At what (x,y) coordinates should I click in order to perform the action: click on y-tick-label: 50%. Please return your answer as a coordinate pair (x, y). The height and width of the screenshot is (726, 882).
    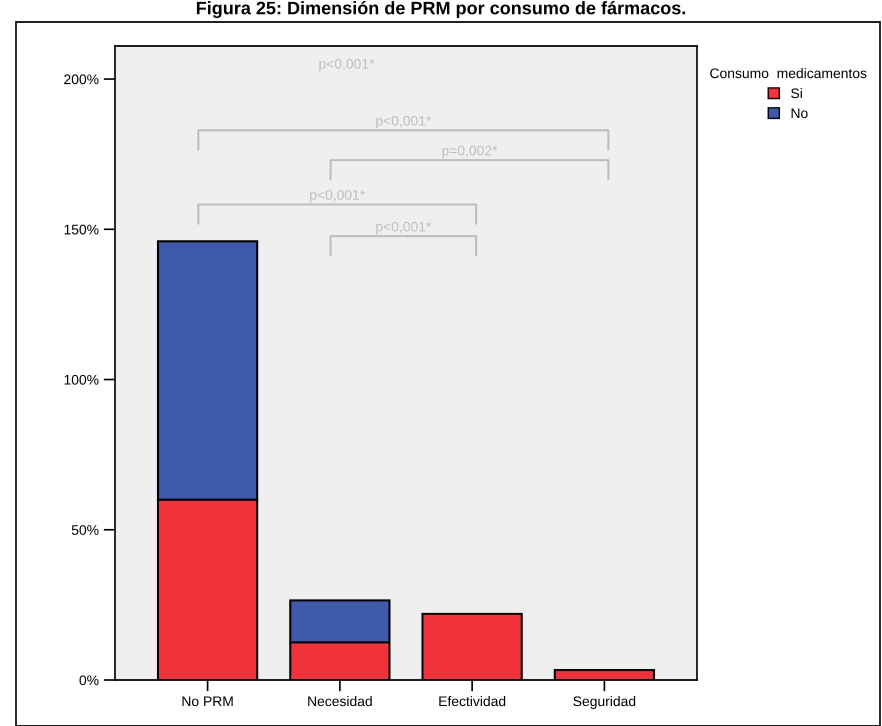
    Looking at the image, I should click on (85, 530).